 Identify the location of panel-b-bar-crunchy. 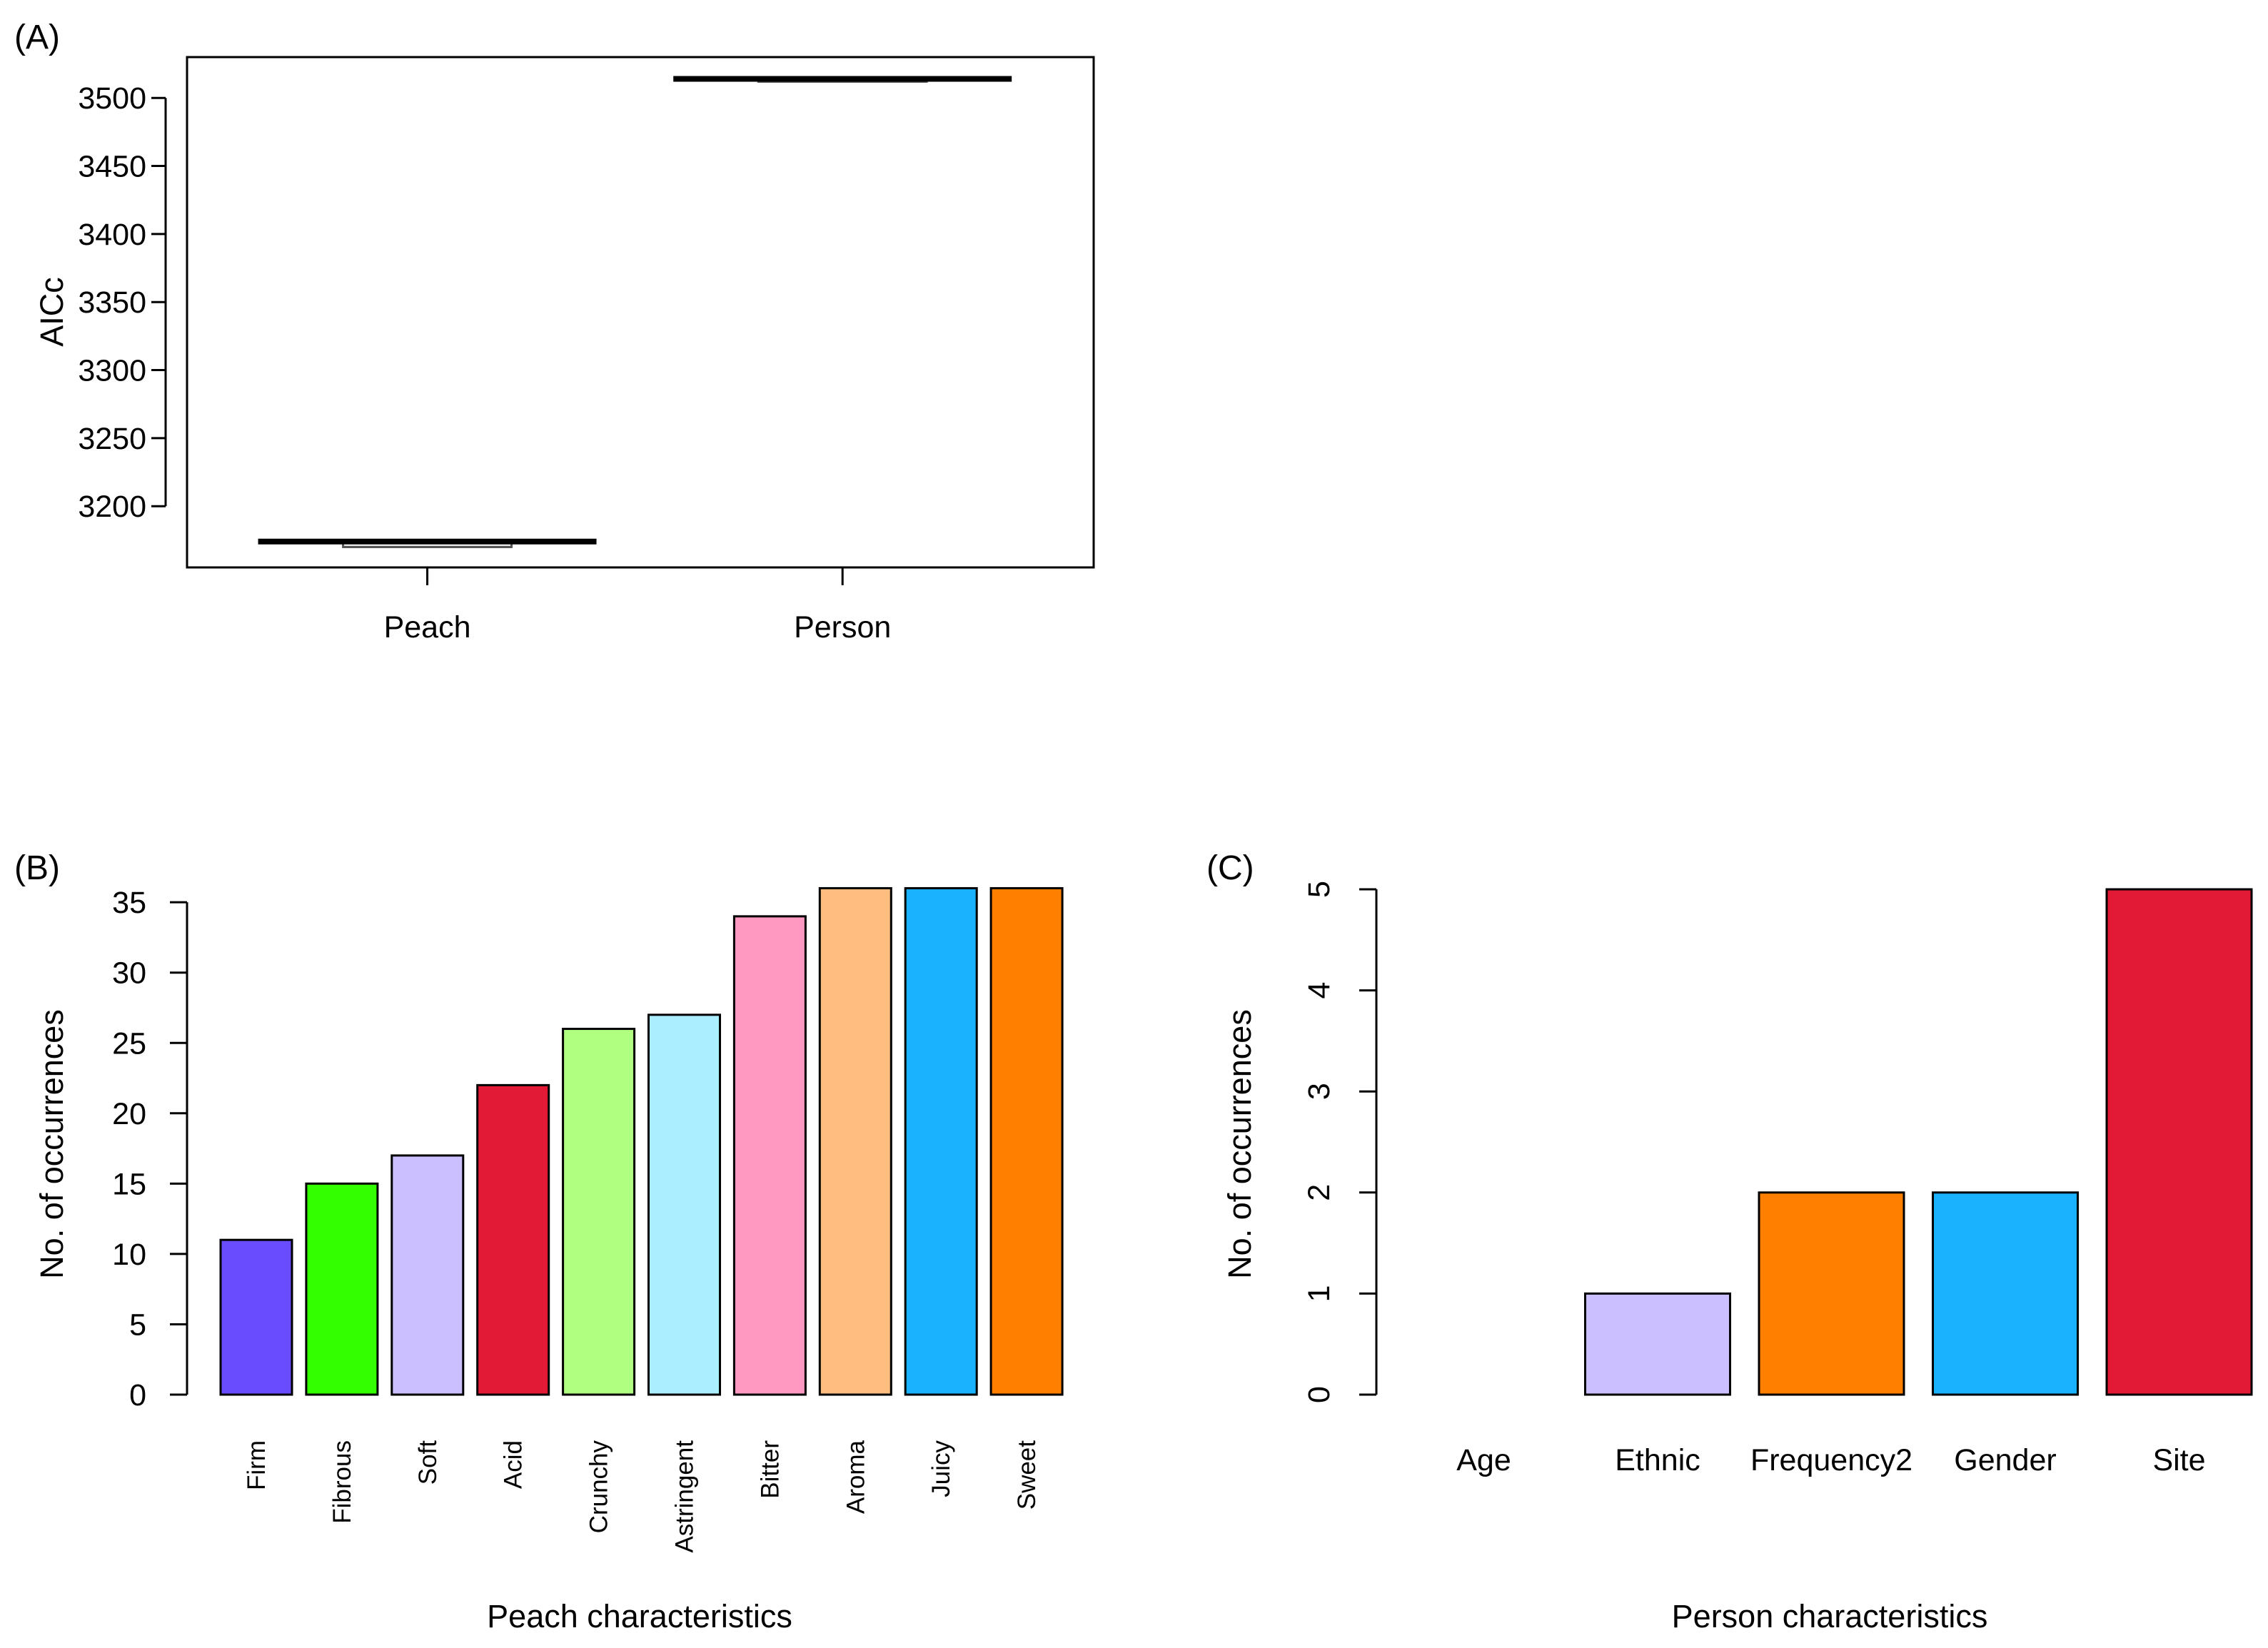
(599, 1212).